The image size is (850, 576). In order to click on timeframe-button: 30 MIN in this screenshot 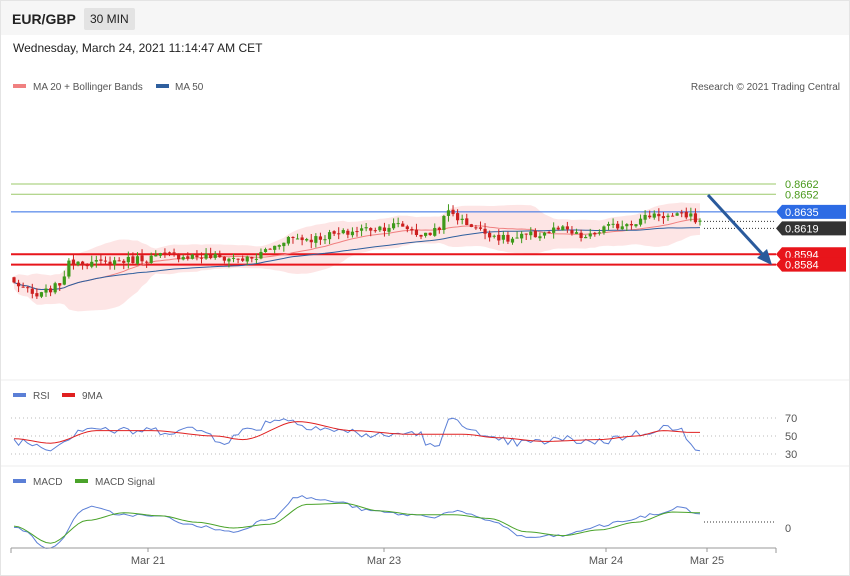, I will do `click(109, 19)`.